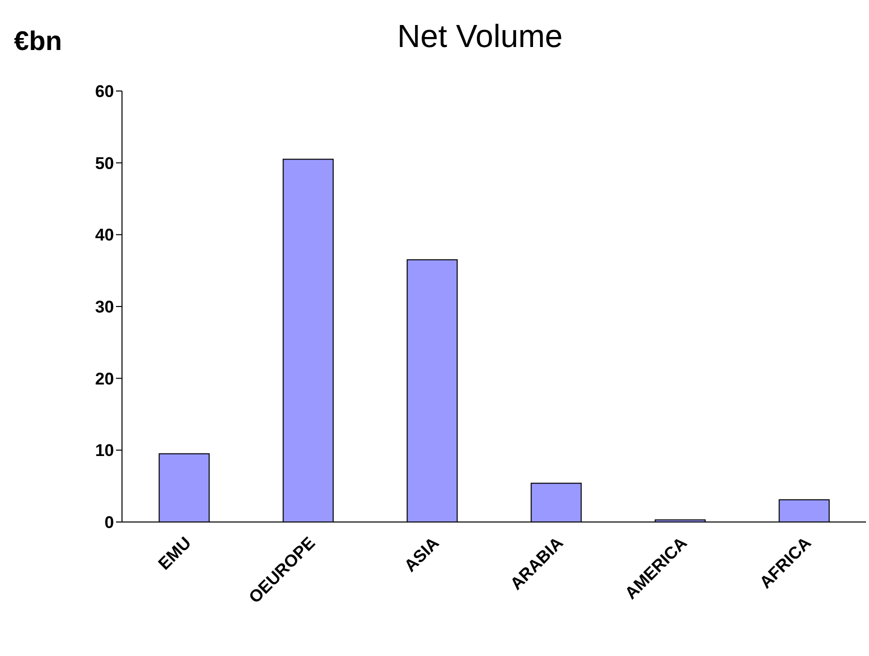  Describe the element at coordinates (480, 36) in the screenshot. I see `chart-title: Net Volume` at that location.